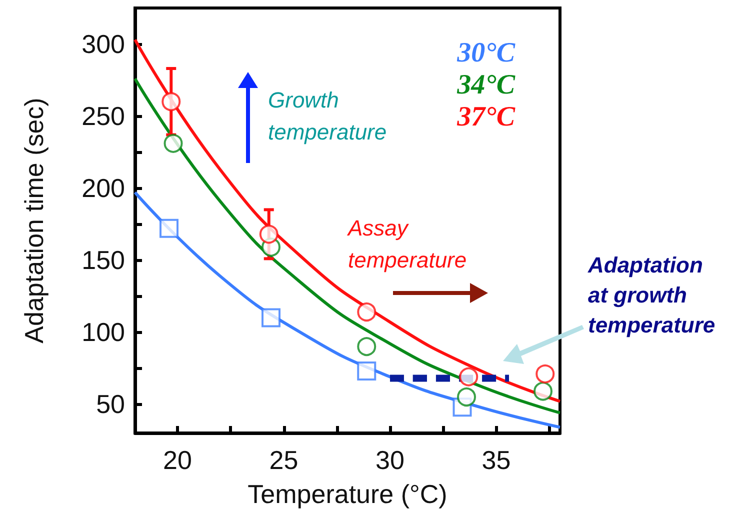  I want to click on x-axis-title: Temperature (°C), so click(348, 494).